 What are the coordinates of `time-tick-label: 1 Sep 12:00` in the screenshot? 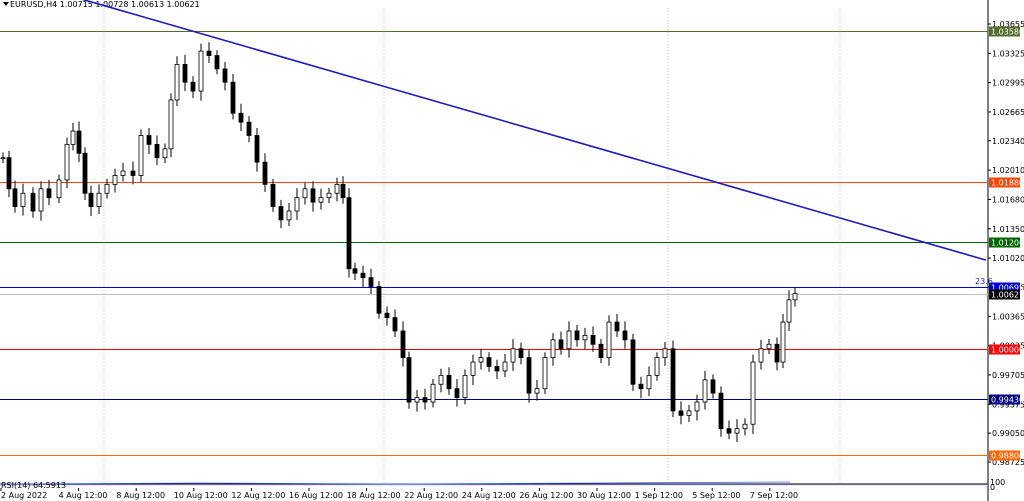 It's located at (659, 495).